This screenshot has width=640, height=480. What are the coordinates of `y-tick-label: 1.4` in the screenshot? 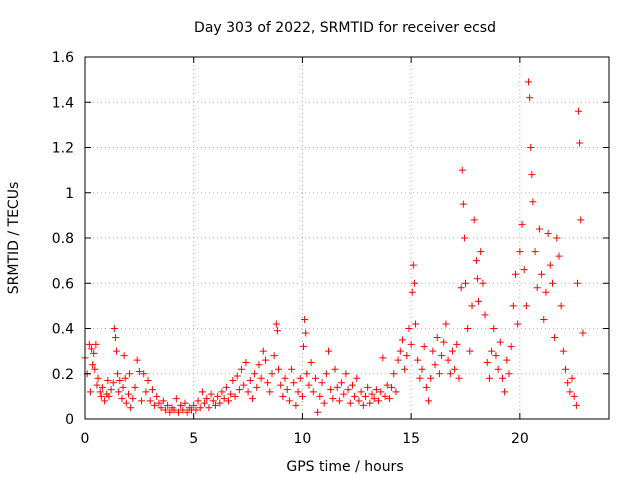 It's located at (63, 103).